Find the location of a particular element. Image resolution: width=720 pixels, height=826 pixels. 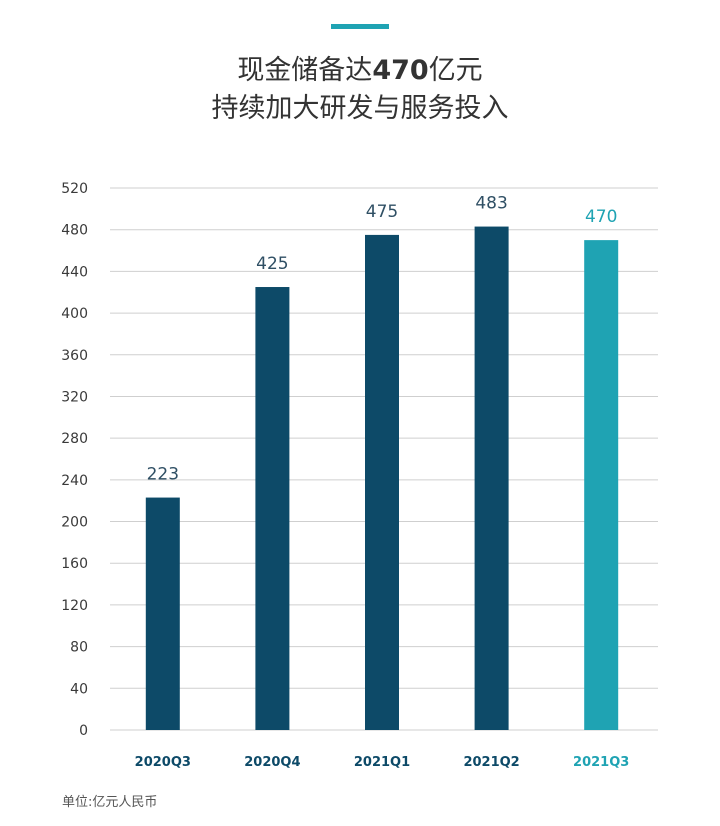

value-label: 223 is located at coordinates (163, 475).